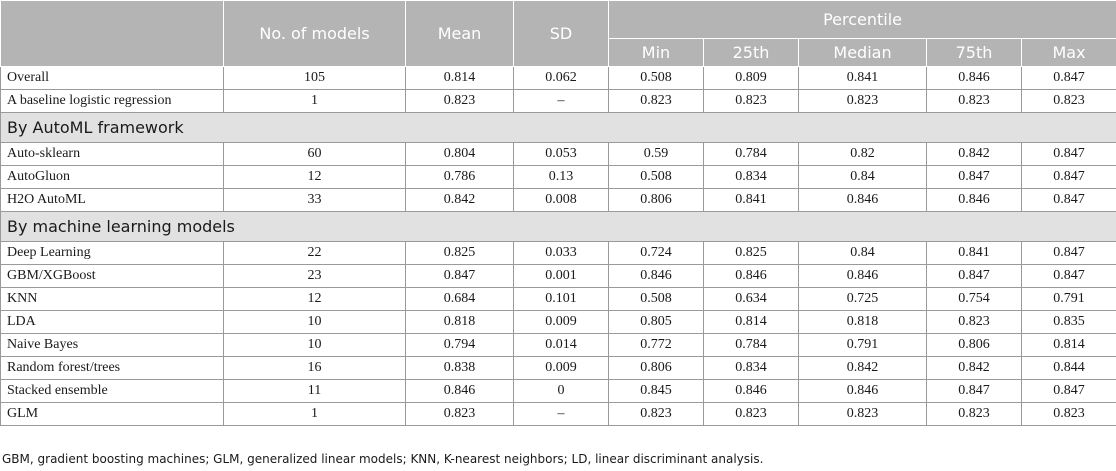 The width and height of the screenshot is (1116, 471). What do you see at coordinates (112, 414) in the screenshot?
I see `row-label: GLM` at bounding box center [112, 414].